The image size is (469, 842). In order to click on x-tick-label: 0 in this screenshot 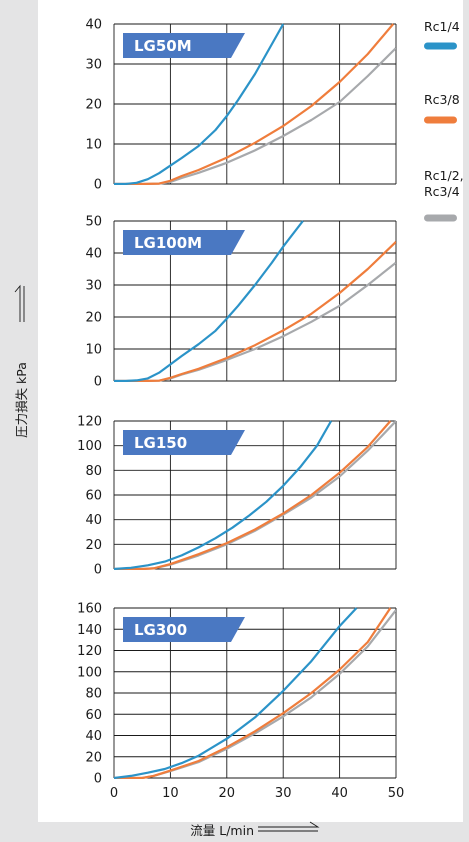, I will do `click(114, 793)`.